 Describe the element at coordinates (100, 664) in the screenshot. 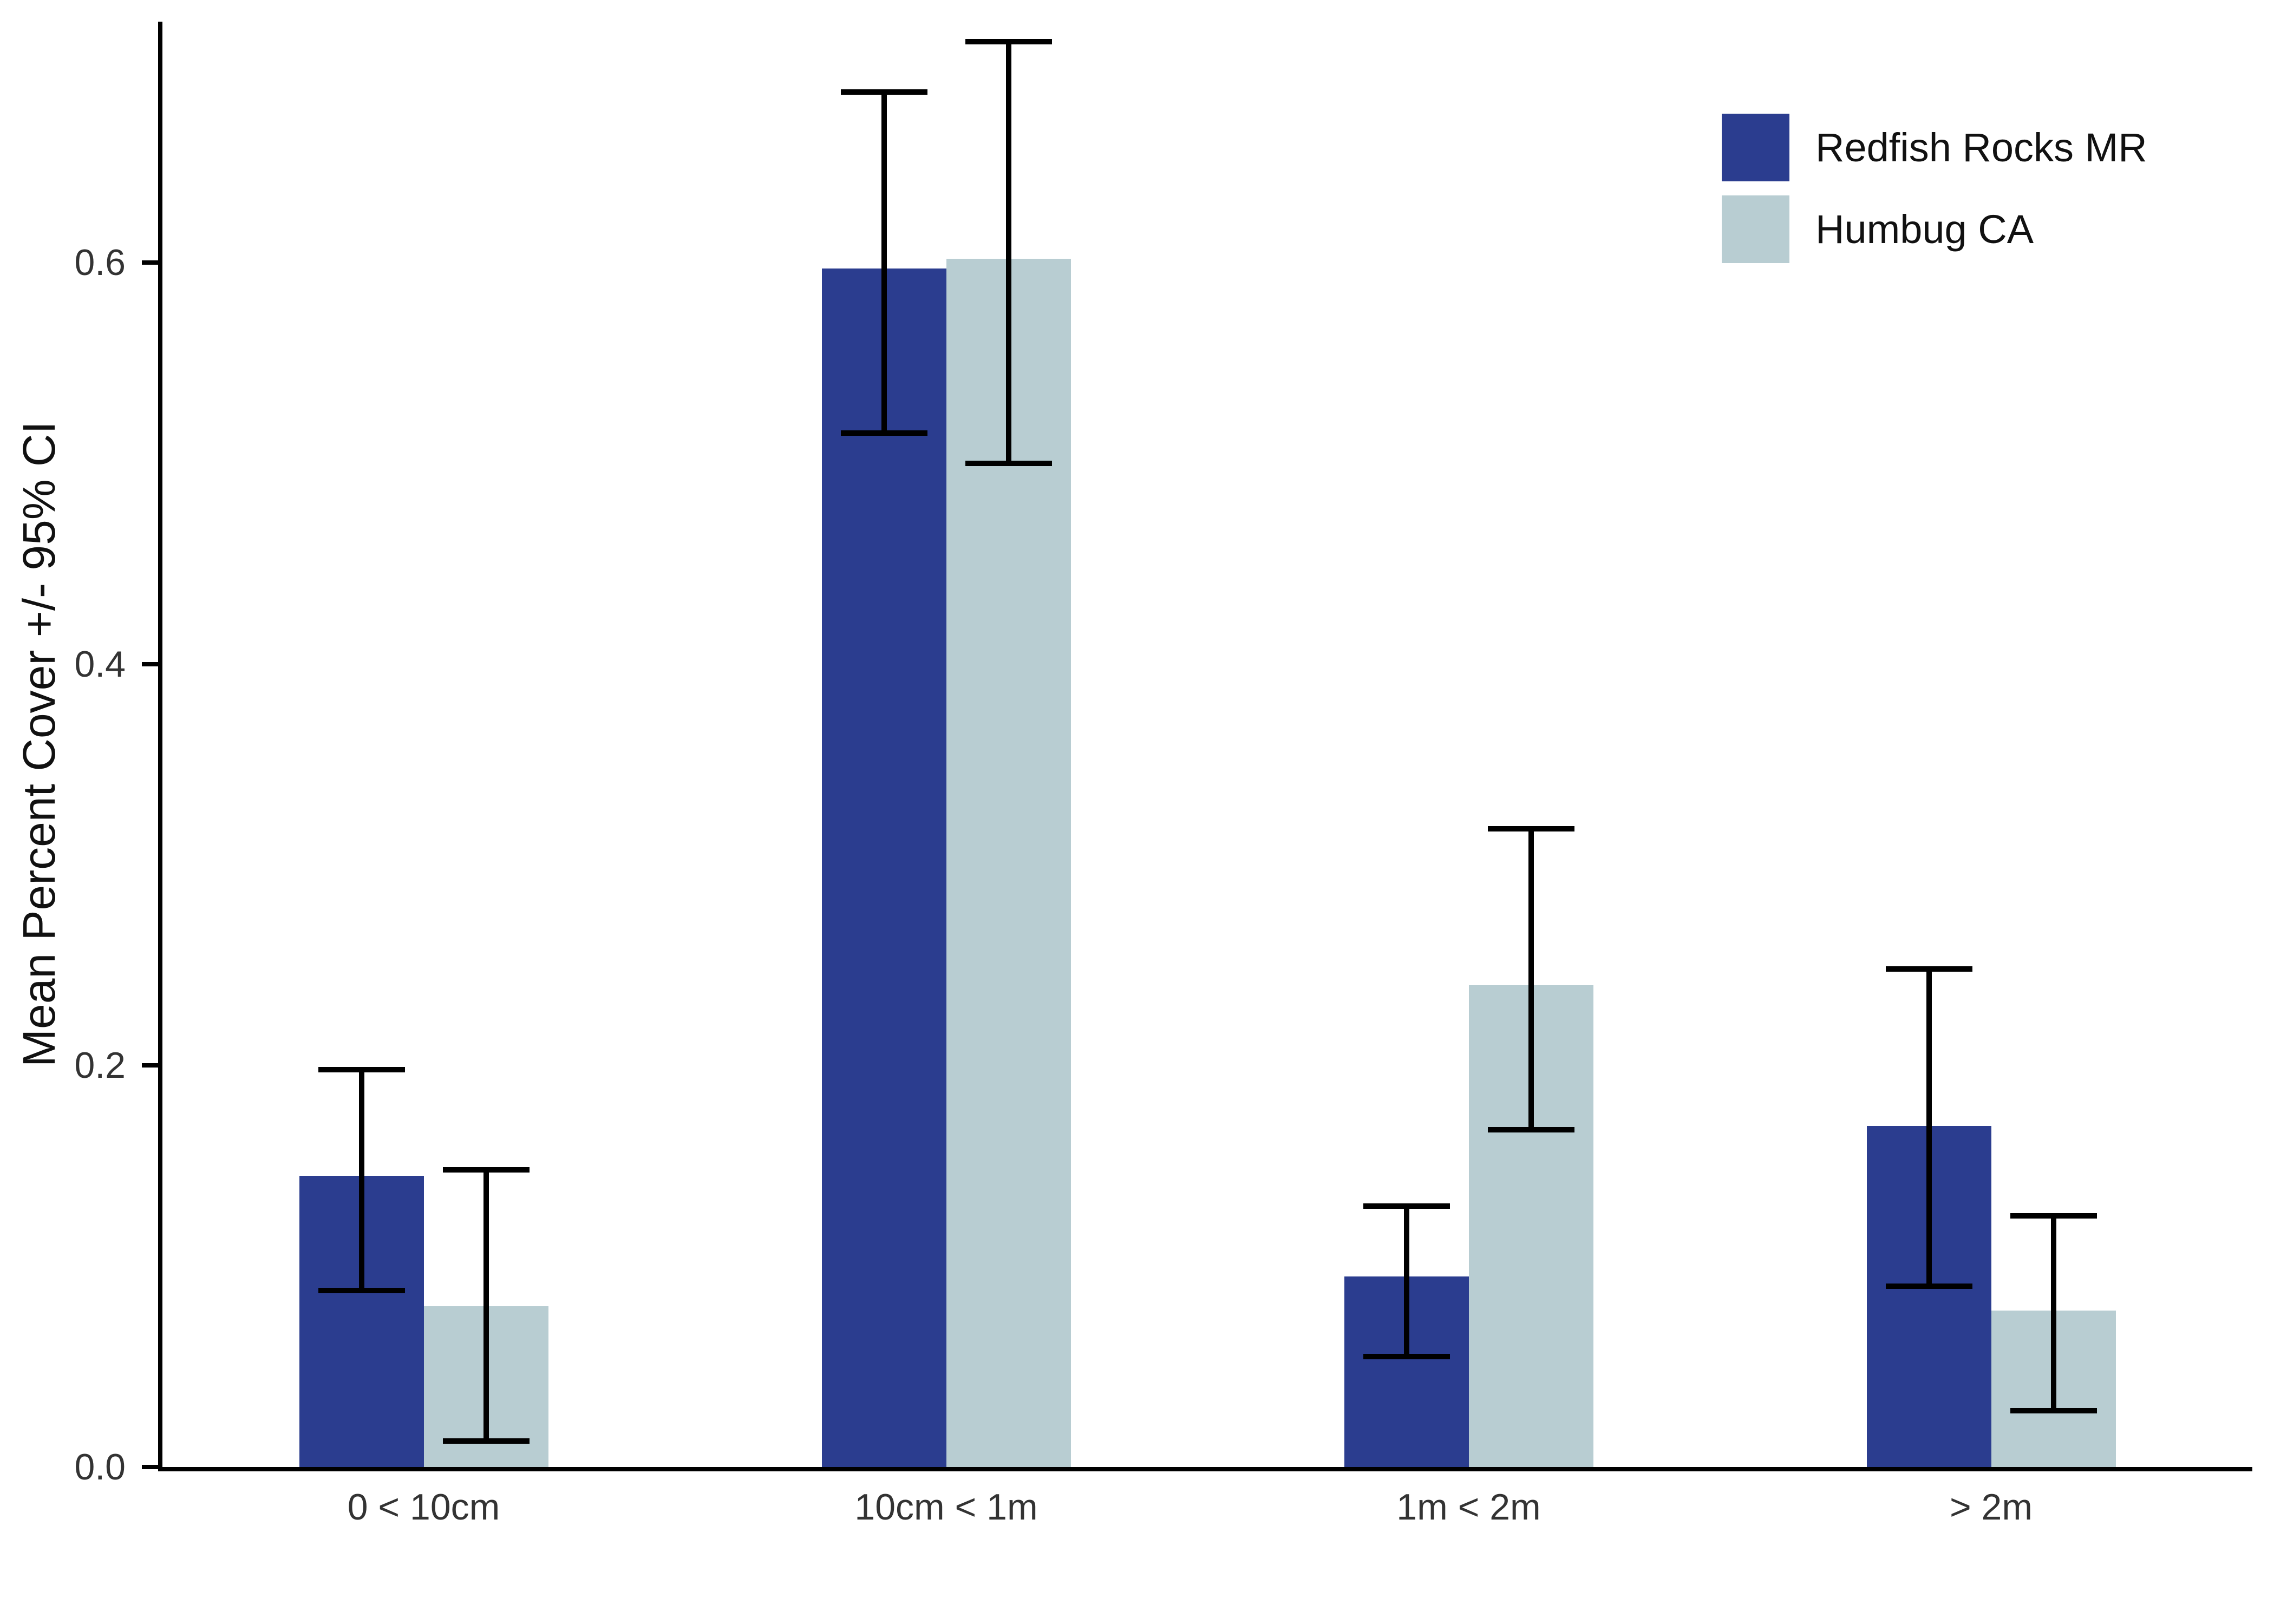

I see `y-tick-label: 0.4` at that location.